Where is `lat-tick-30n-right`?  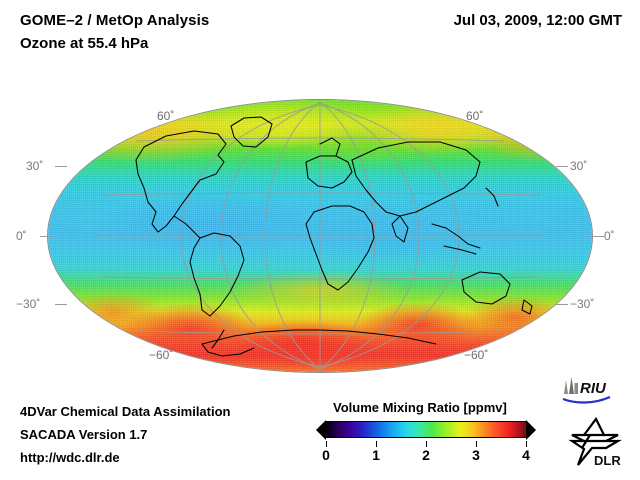 lat-tick-30n-right is located at coordinates (562, 166).